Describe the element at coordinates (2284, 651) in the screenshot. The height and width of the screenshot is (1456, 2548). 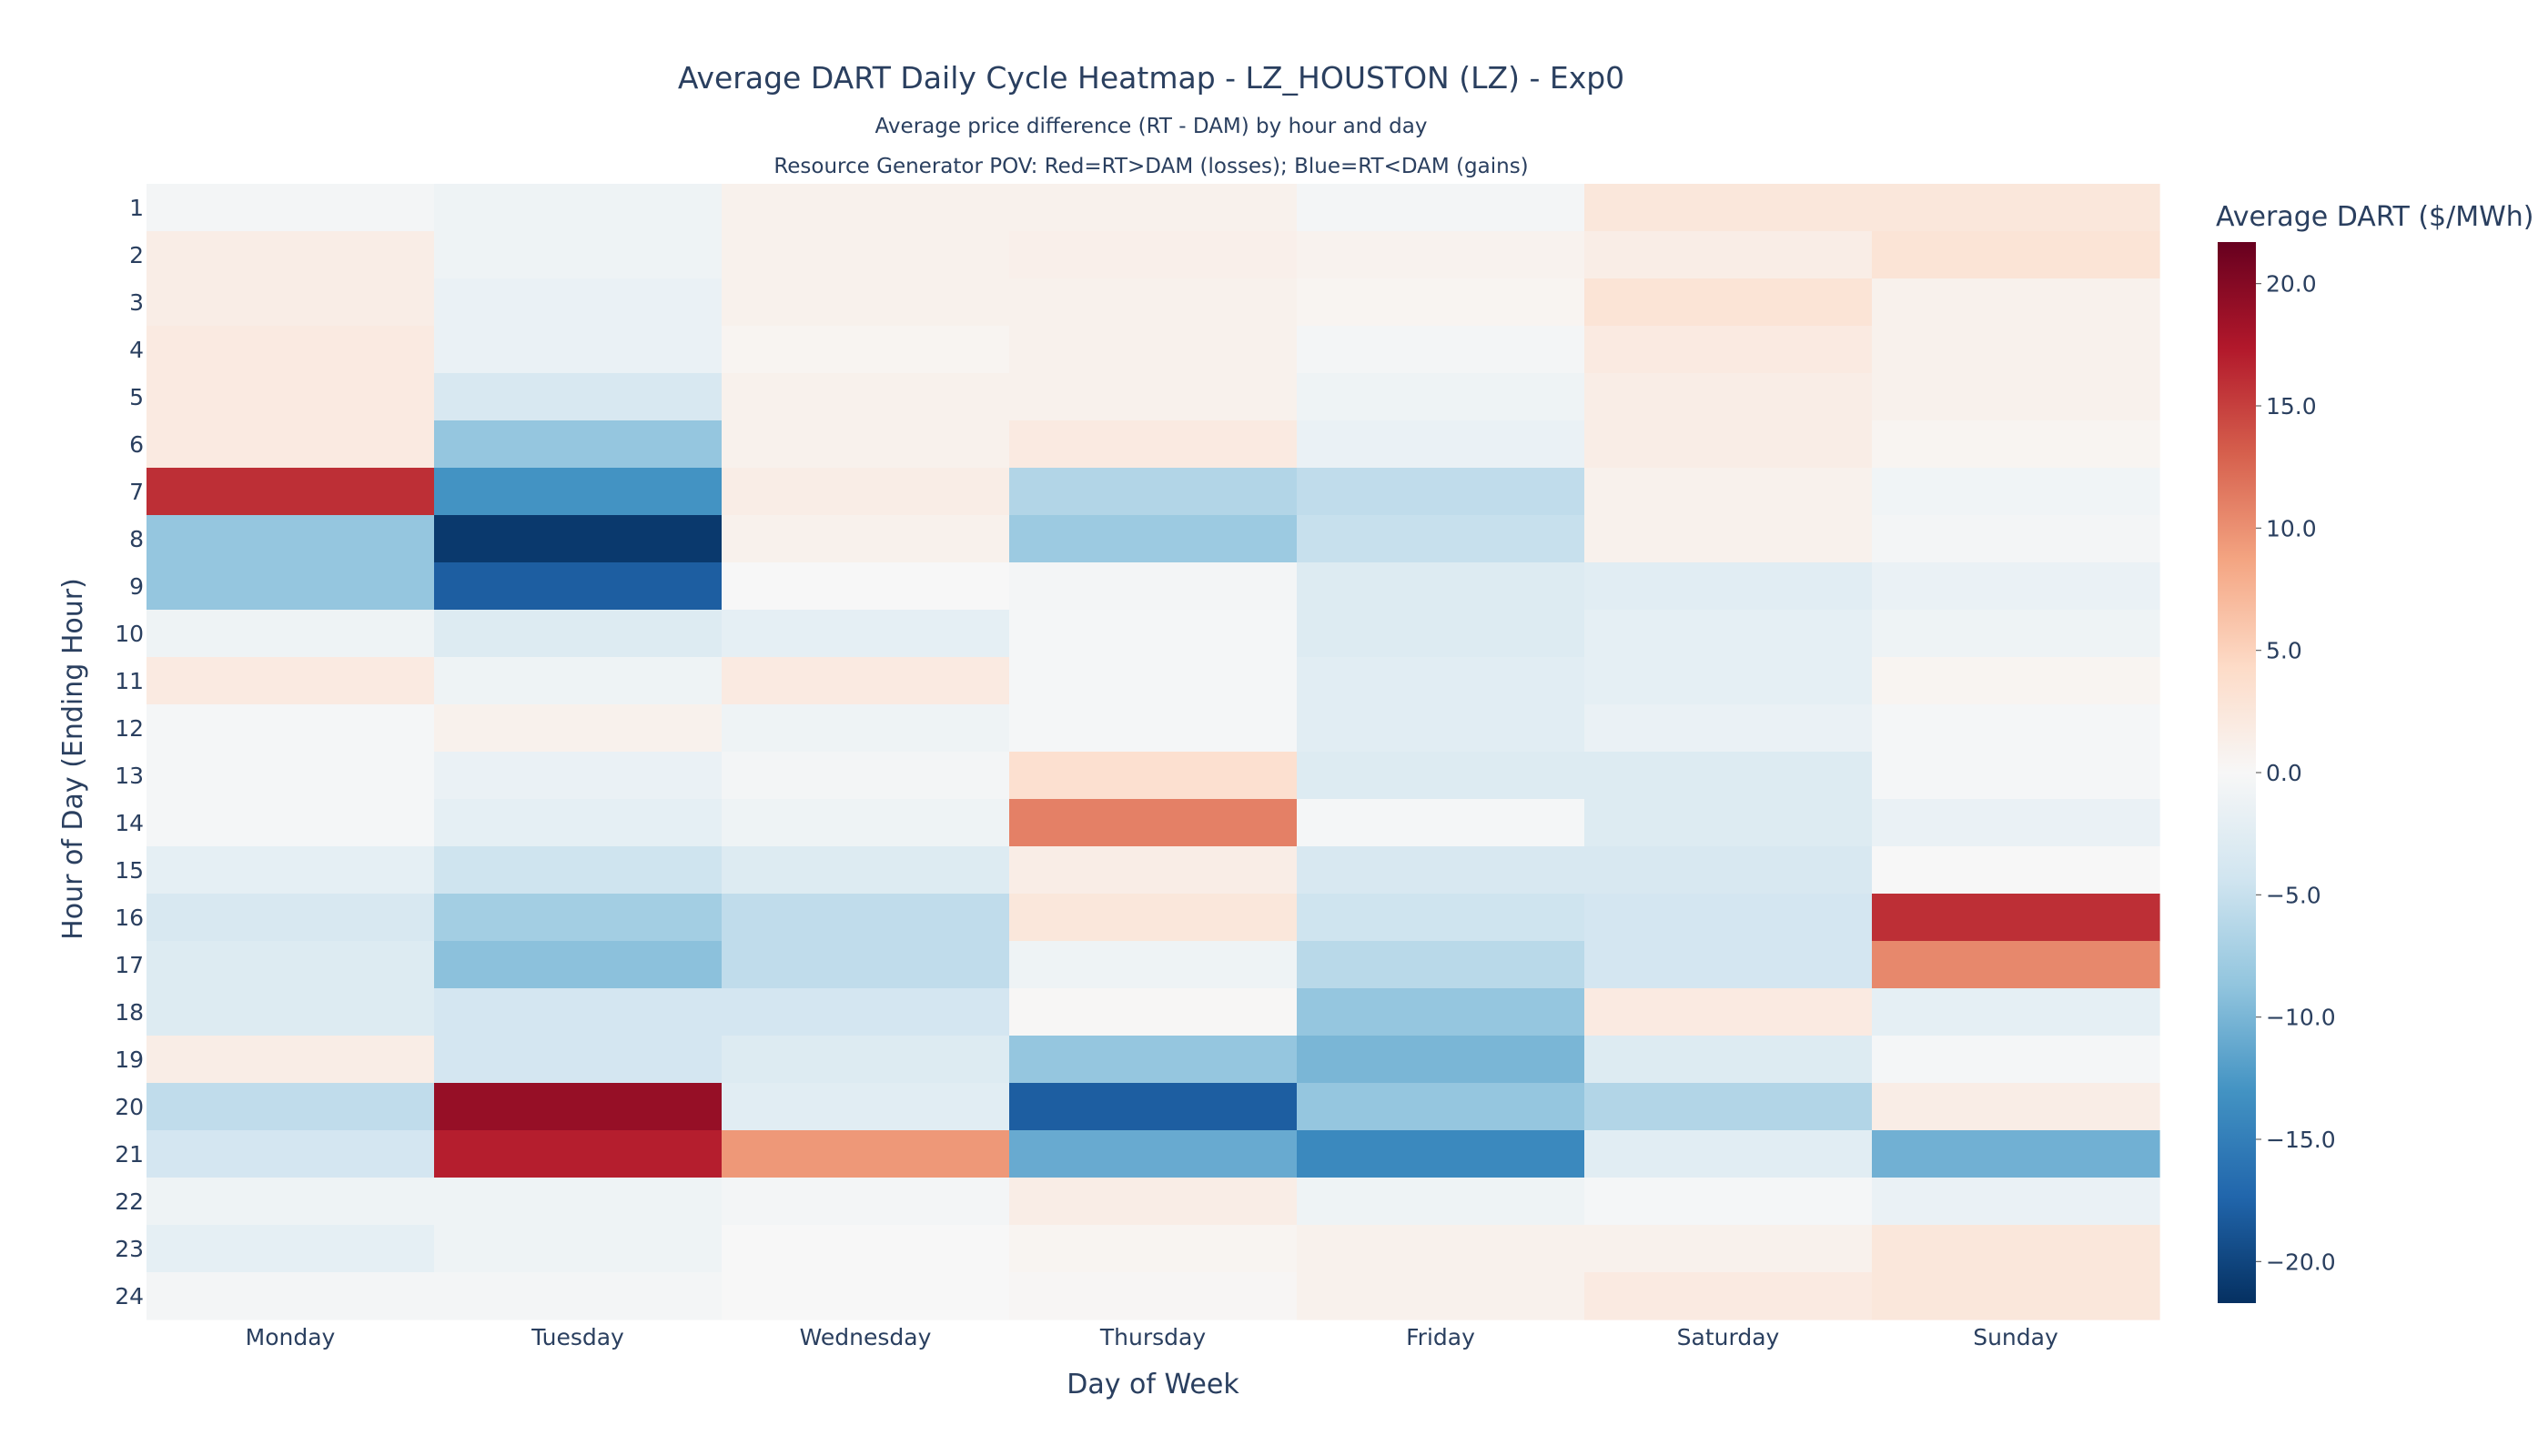
I see `colorbar-tick-label: 5.0` at that location.